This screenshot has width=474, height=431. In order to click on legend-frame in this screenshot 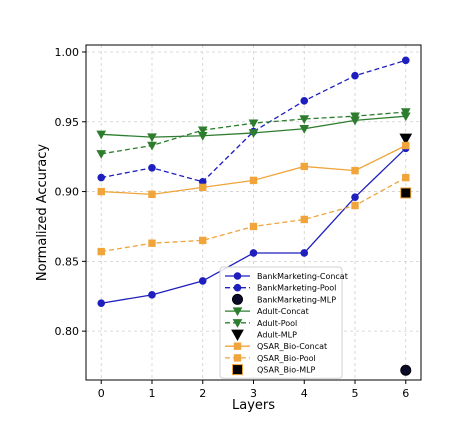, I will do `click(281, 322)`.